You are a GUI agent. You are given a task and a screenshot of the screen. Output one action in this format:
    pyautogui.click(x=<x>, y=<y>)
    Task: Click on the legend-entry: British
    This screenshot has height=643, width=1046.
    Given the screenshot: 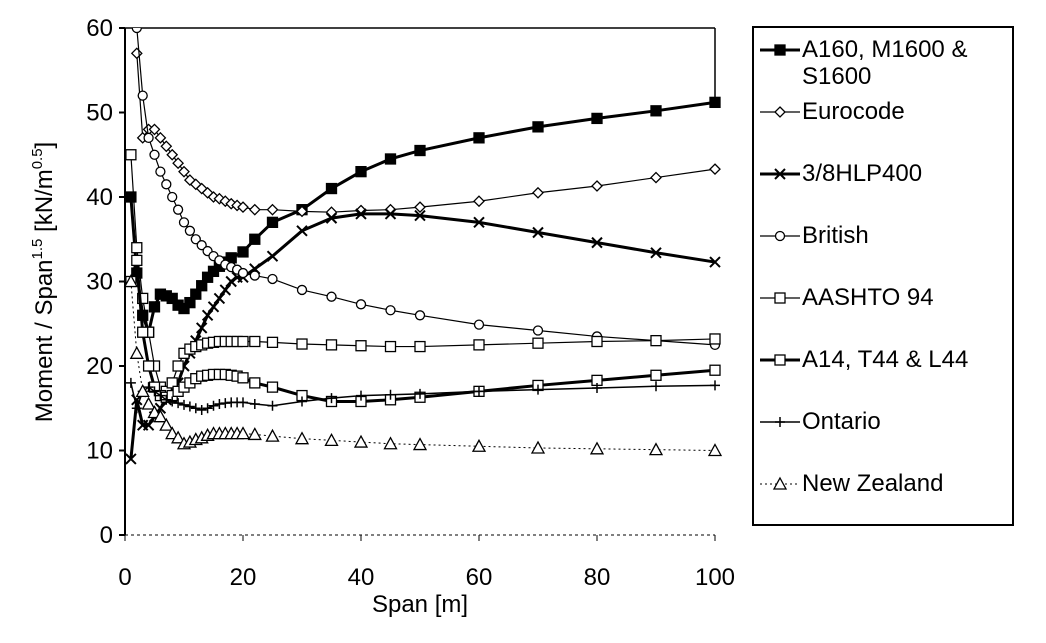 What is the action you would take?
    pyautogui.click(x=883, y=253)
    